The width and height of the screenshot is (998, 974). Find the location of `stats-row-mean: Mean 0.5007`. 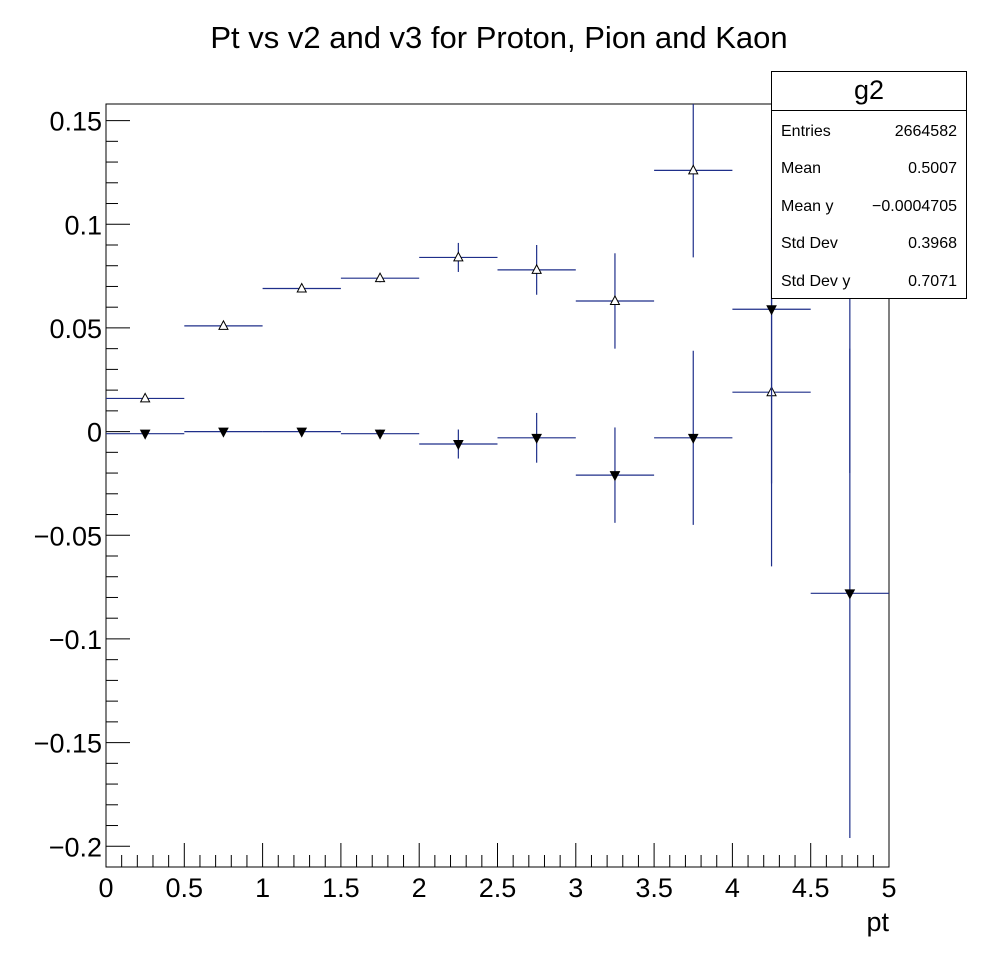

stats-row-mean: Mean 0.5007 is located at coordinates (869, 166).